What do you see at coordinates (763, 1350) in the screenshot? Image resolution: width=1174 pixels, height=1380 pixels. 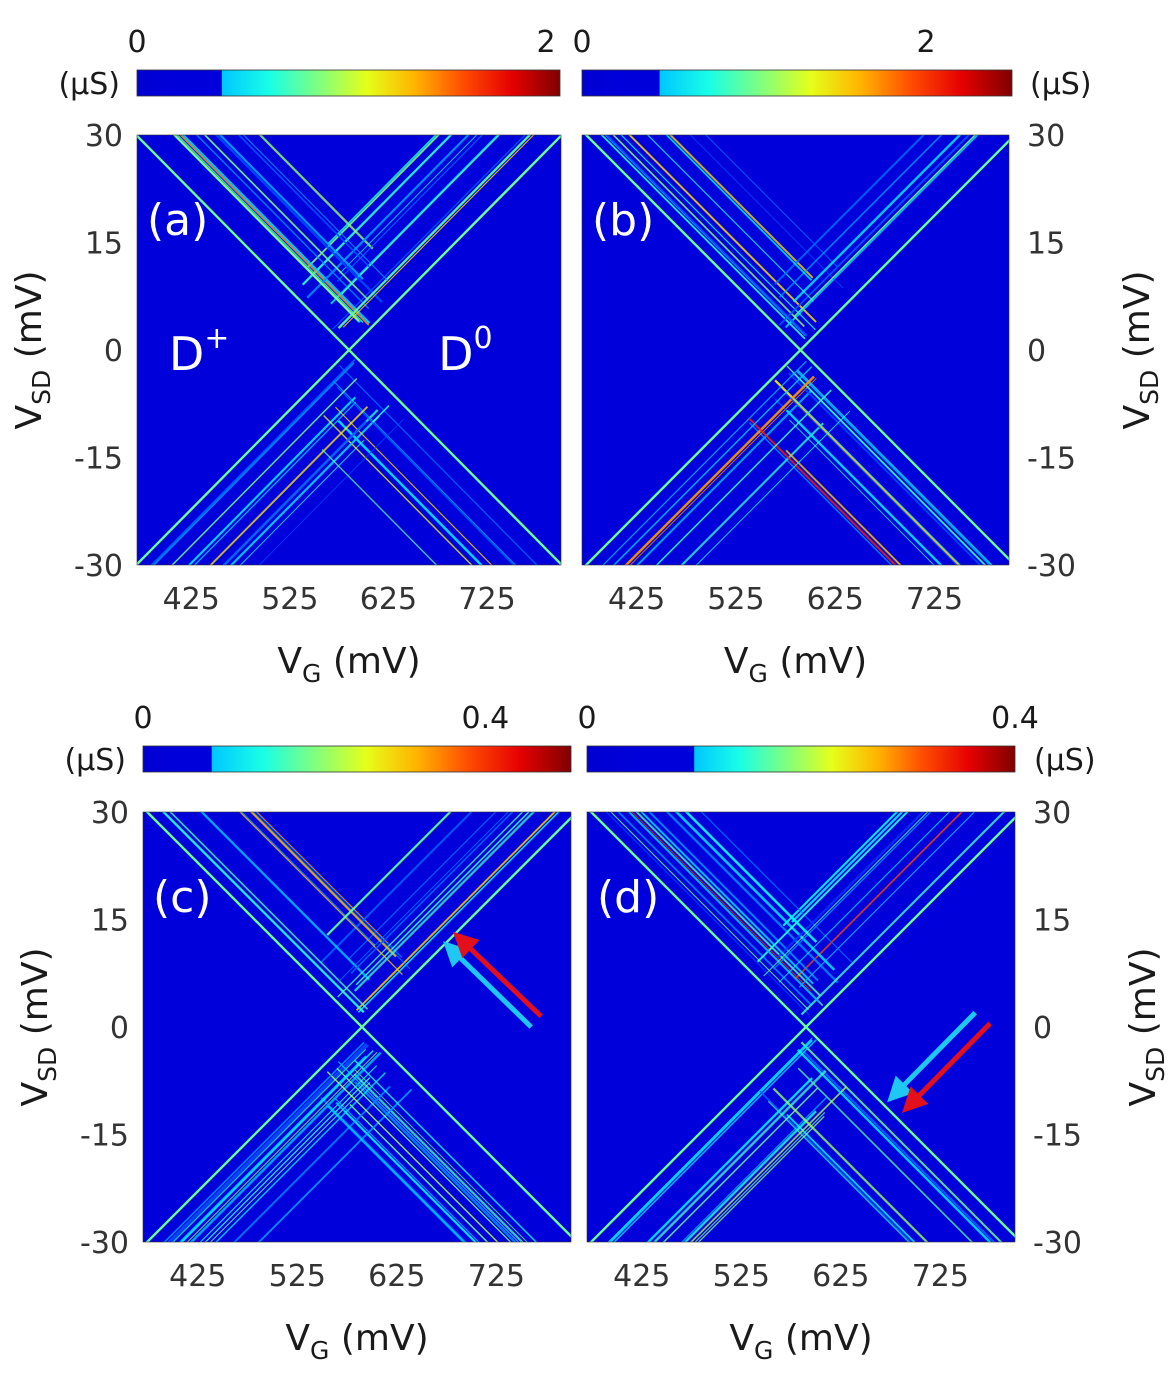 I see `x-axis-label-sub: G` at bounding box center [763, 1350].